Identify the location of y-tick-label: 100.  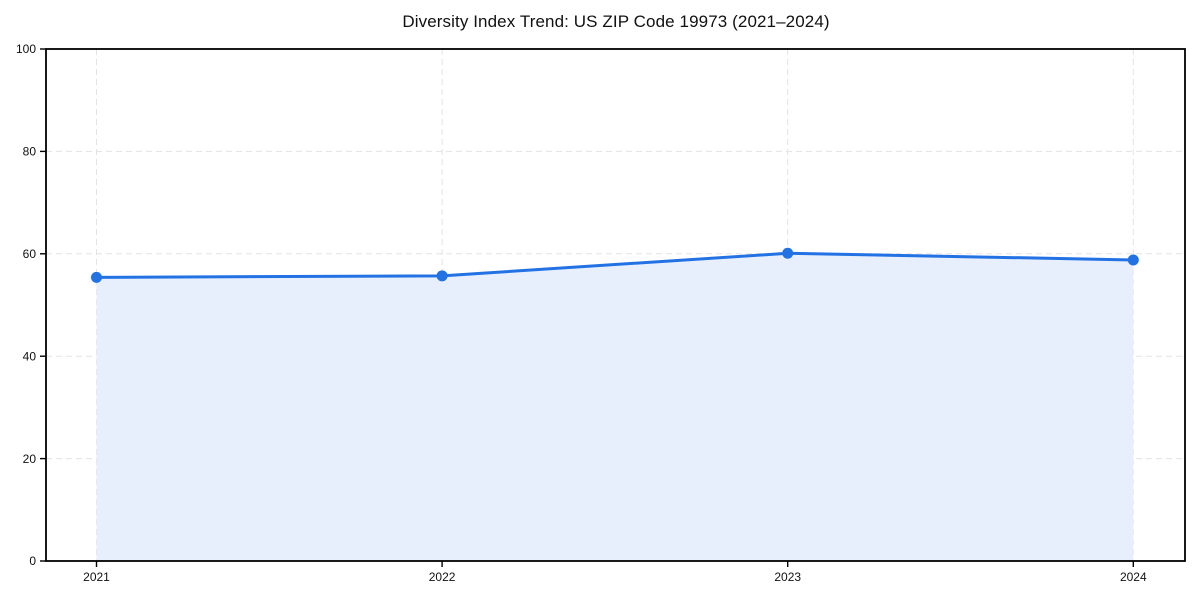
(26, 49).